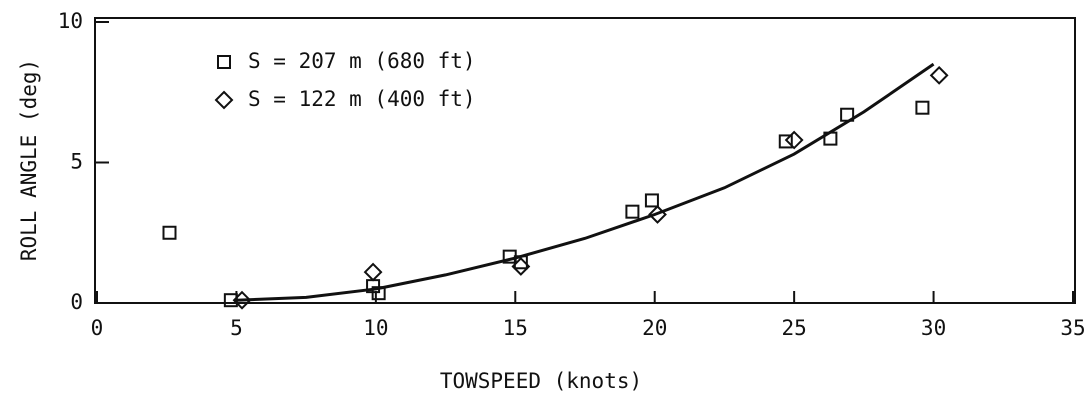  Describe the element at coordinates (236, 328) in the screenshot. I see `x-tick-label: 5` at that location.